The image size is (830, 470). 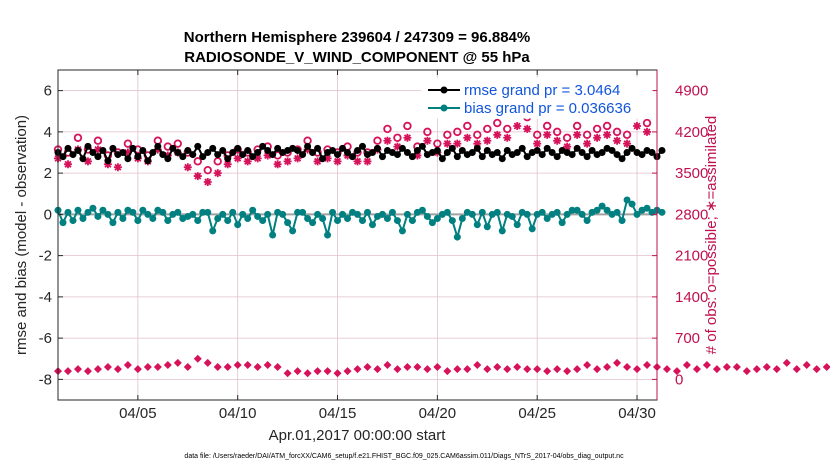 I want to click on y-right-tick-label: 700, so click(x=687, y=338).